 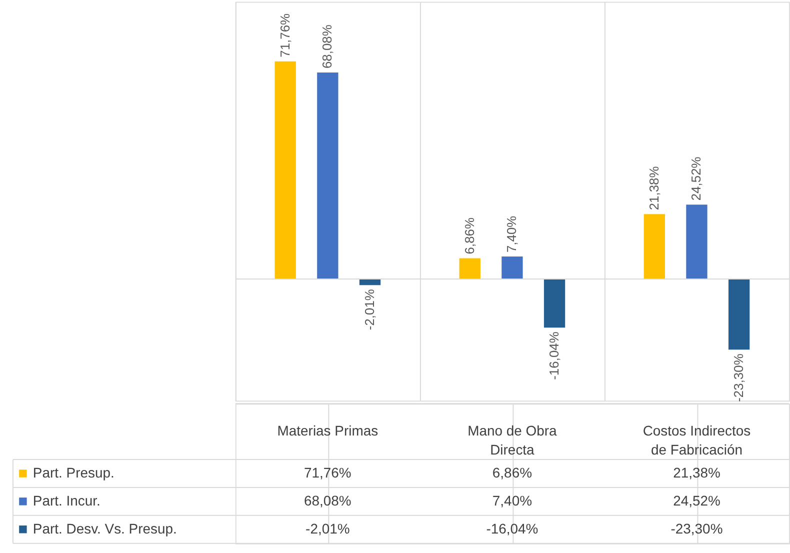 I want to click on text: 24,52%, so click(x=696, y=178).